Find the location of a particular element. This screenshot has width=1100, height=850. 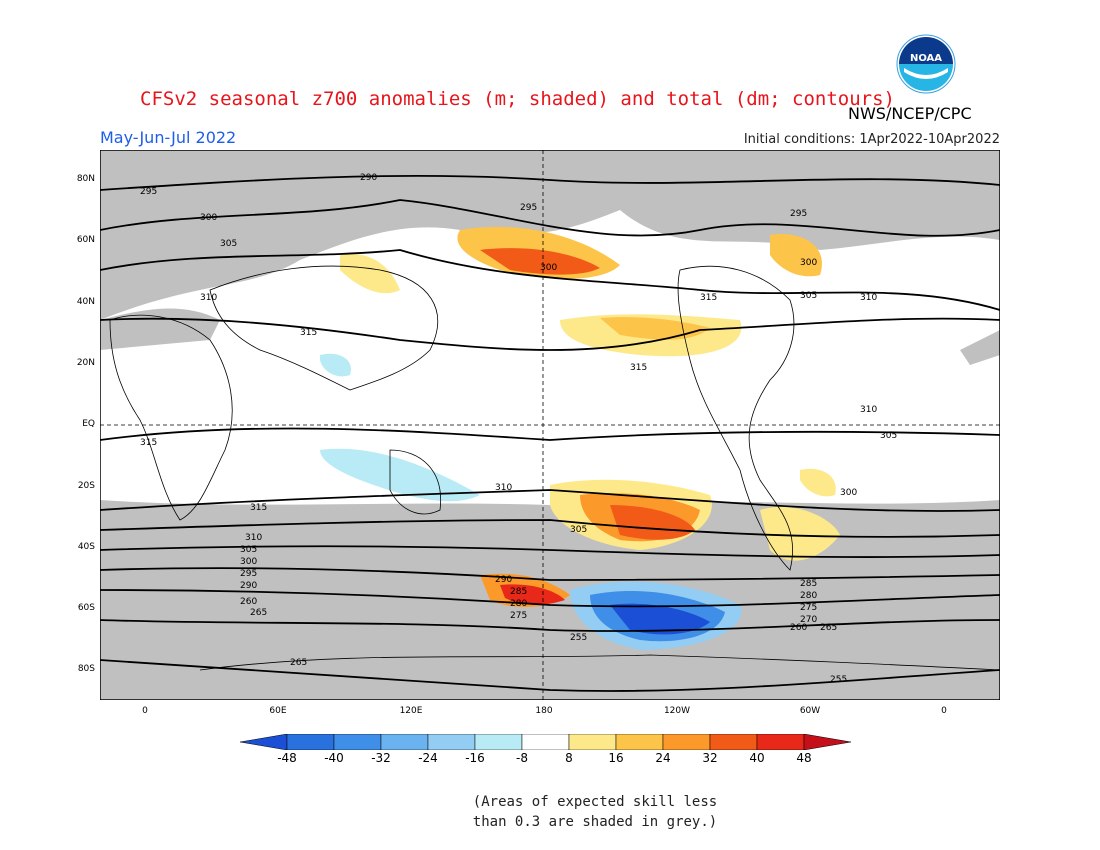

lon-label: 60E is located at coordinates (278, 711).